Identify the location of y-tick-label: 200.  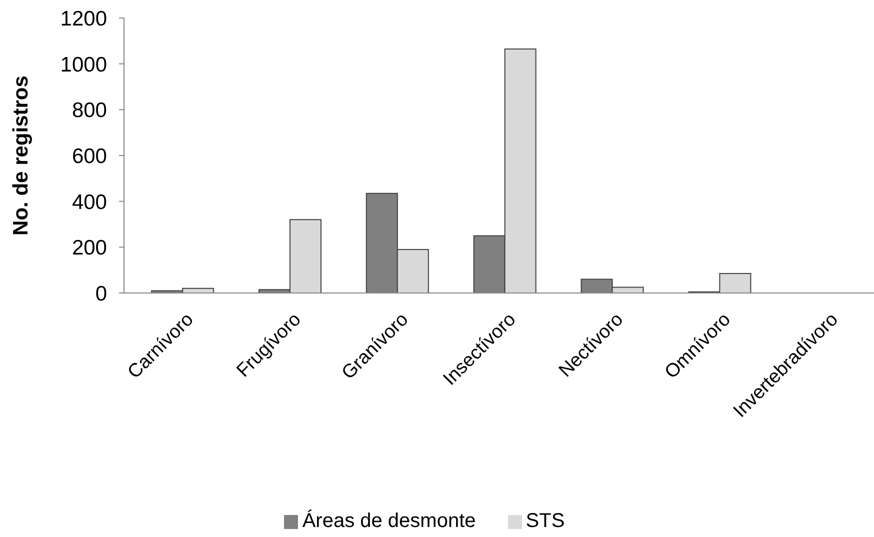
(89, 248).